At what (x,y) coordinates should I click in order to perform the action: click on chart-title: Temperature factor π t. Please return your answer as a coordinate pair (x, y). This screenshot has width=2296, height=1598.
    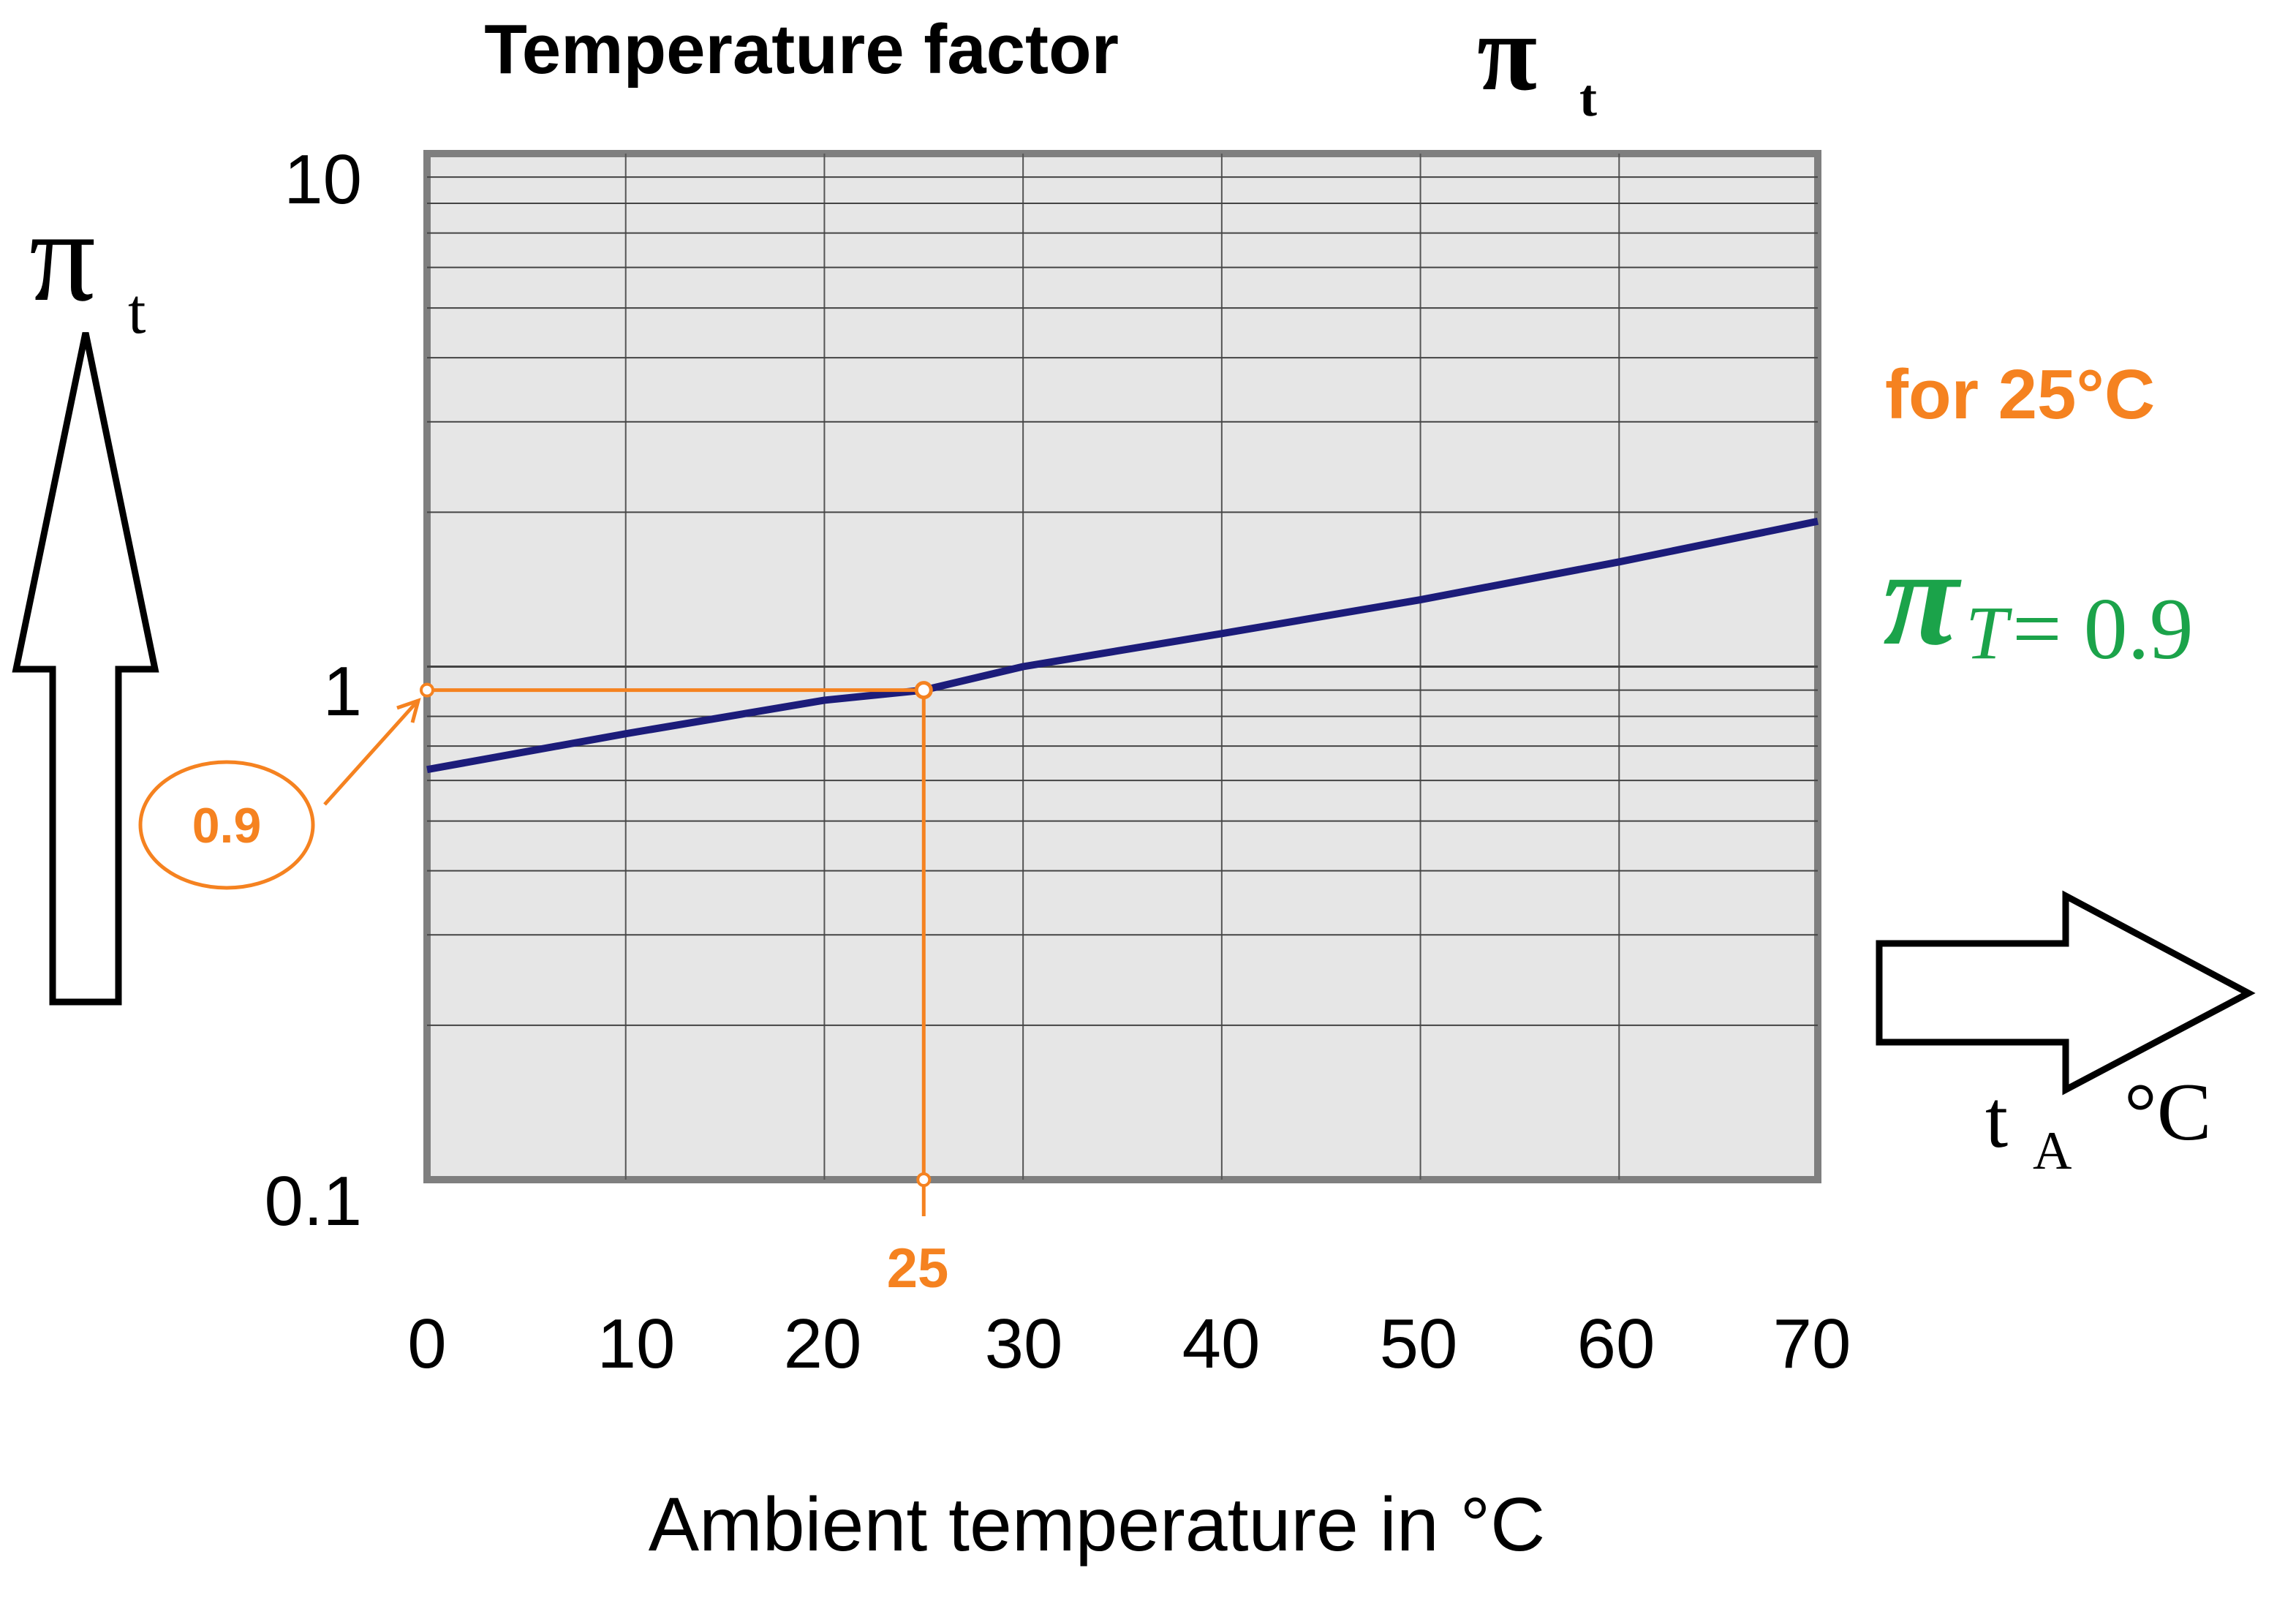
    Looking at the image, I should click on (1040, 64).